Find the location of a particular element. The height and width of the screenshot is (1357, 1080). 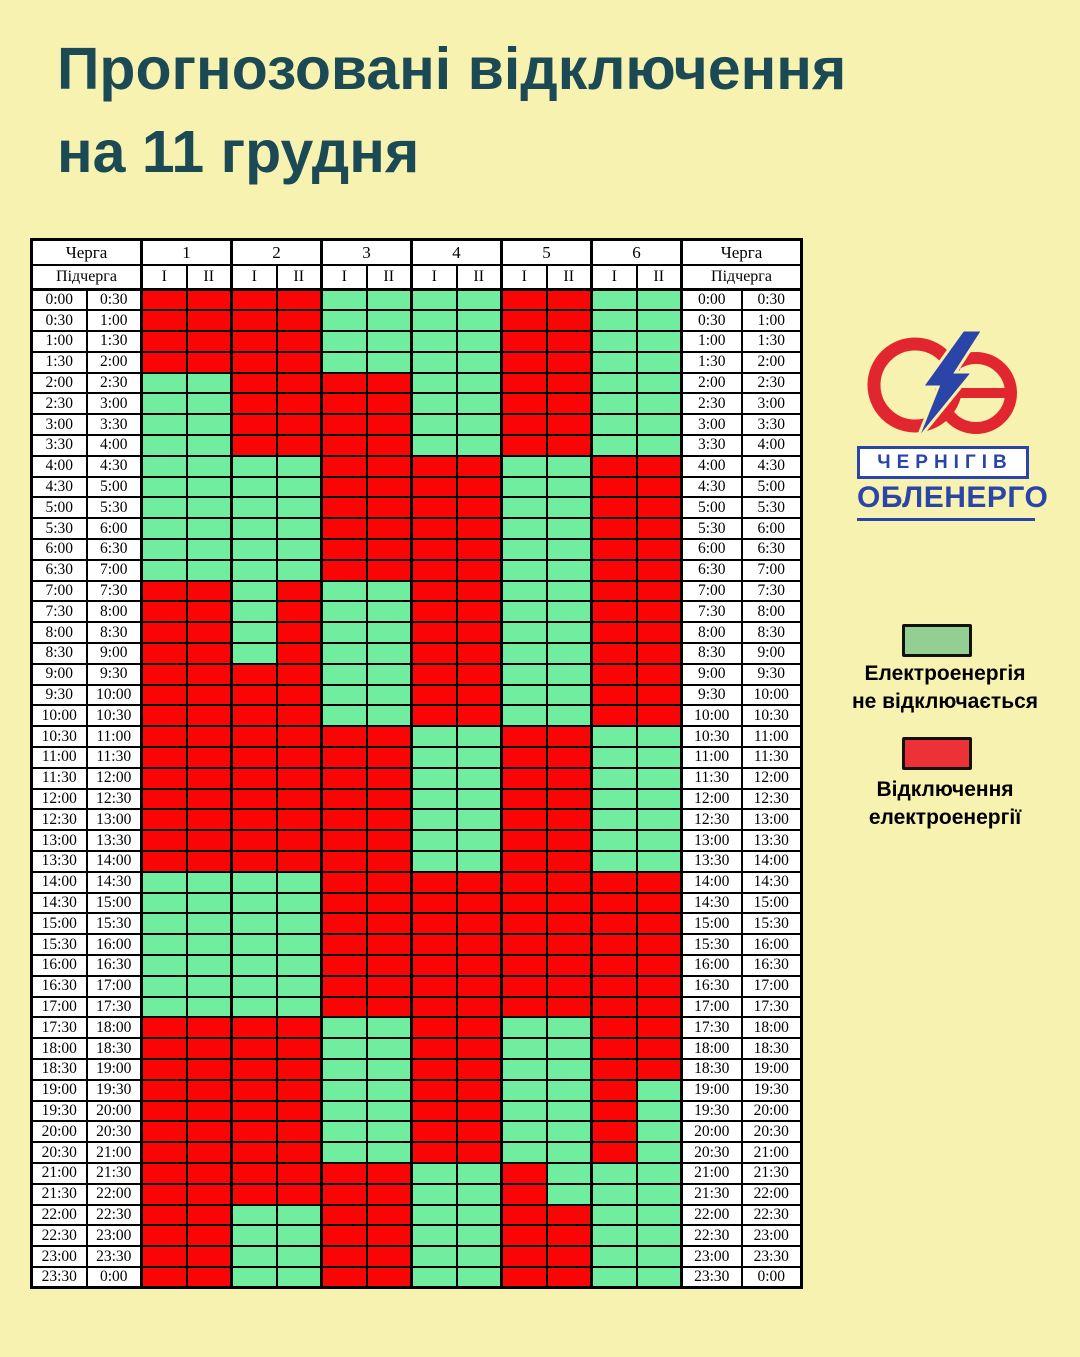

schedule-row: 23:00 23:30 23:00 23:30 is located at coordinates (416, 1256).